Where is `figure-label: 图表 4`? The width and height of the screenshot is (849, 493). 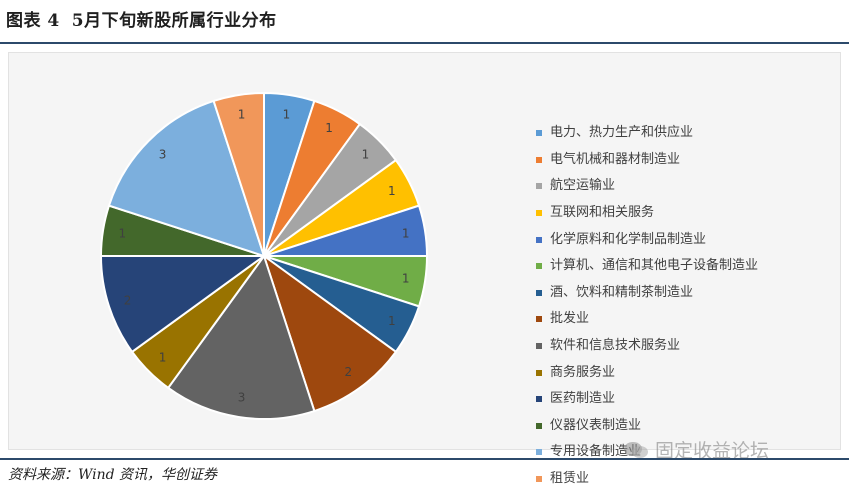 figure-label: 图表 4 is located at coordinates (33, 21).